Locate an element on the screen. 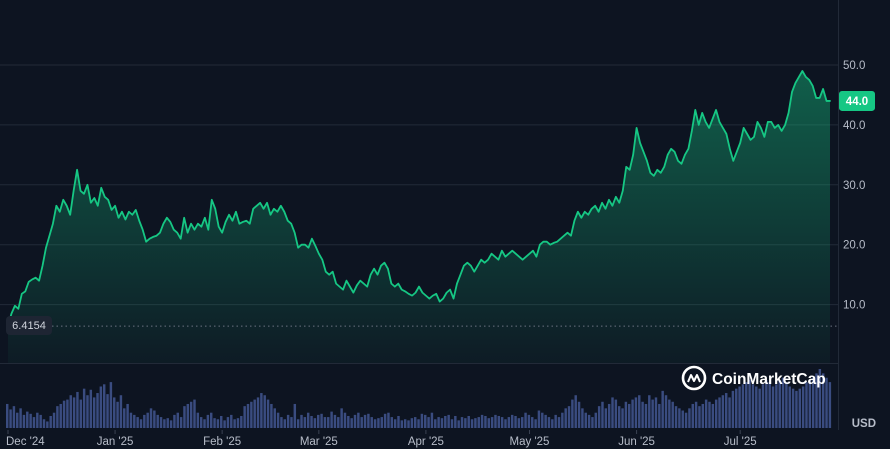  start-price-label: 6.4154 is located at coordinates (29, 326).